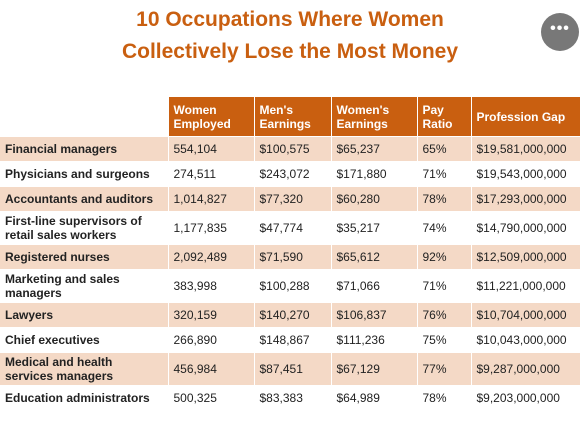 The image size is (580, 435). What do you see at coordinates (444, 369) in the screenshot?
I see `pay-ratio-cell: 77%` at bounding box center [444, 369].